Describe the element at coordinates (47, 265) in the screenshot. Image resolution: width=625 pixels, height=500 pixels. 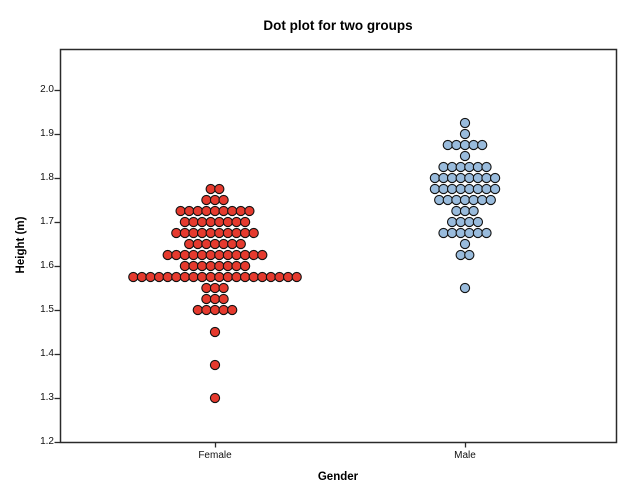
I see `y-tick-label: 1.6` at that location.